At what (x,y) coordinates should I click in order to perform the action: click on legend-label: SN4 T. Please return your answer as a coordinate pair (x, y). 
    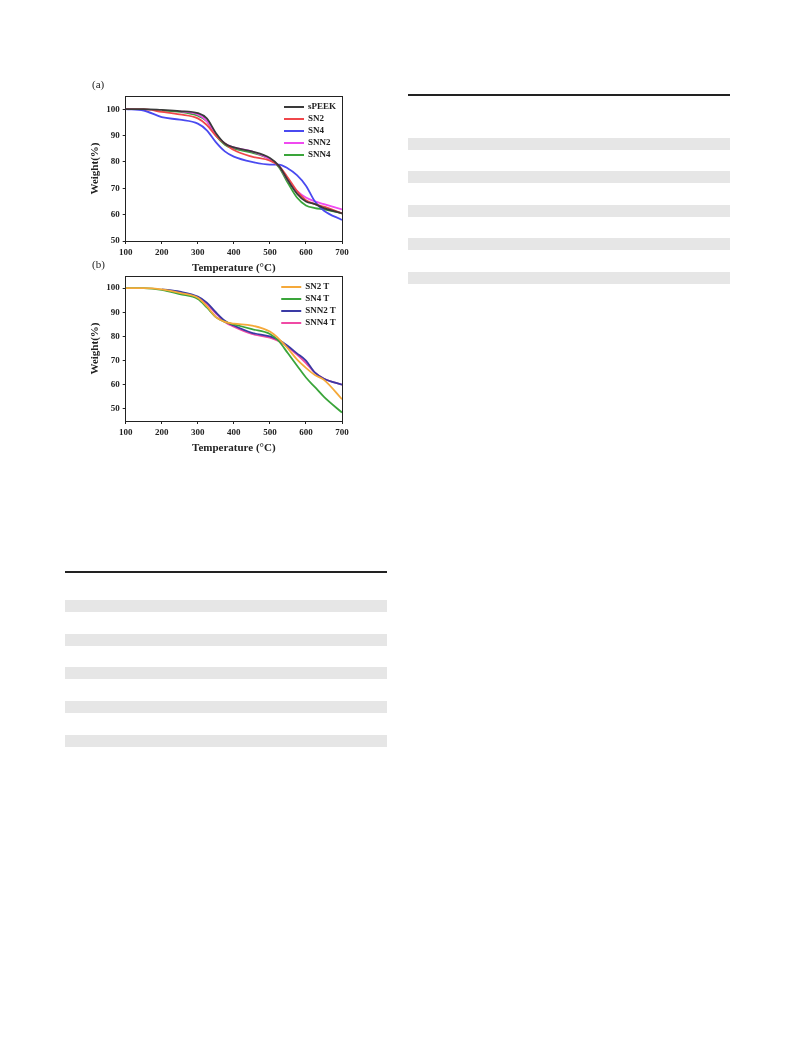
    Looking at the image, I should click on (317, 298).